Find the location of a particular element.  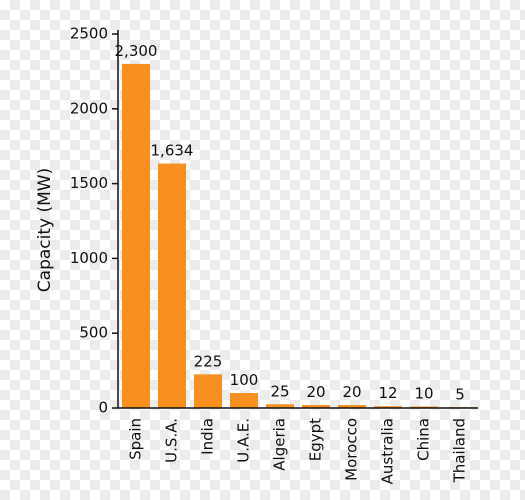

value-label: 100 is located at coordinates (244, 380).